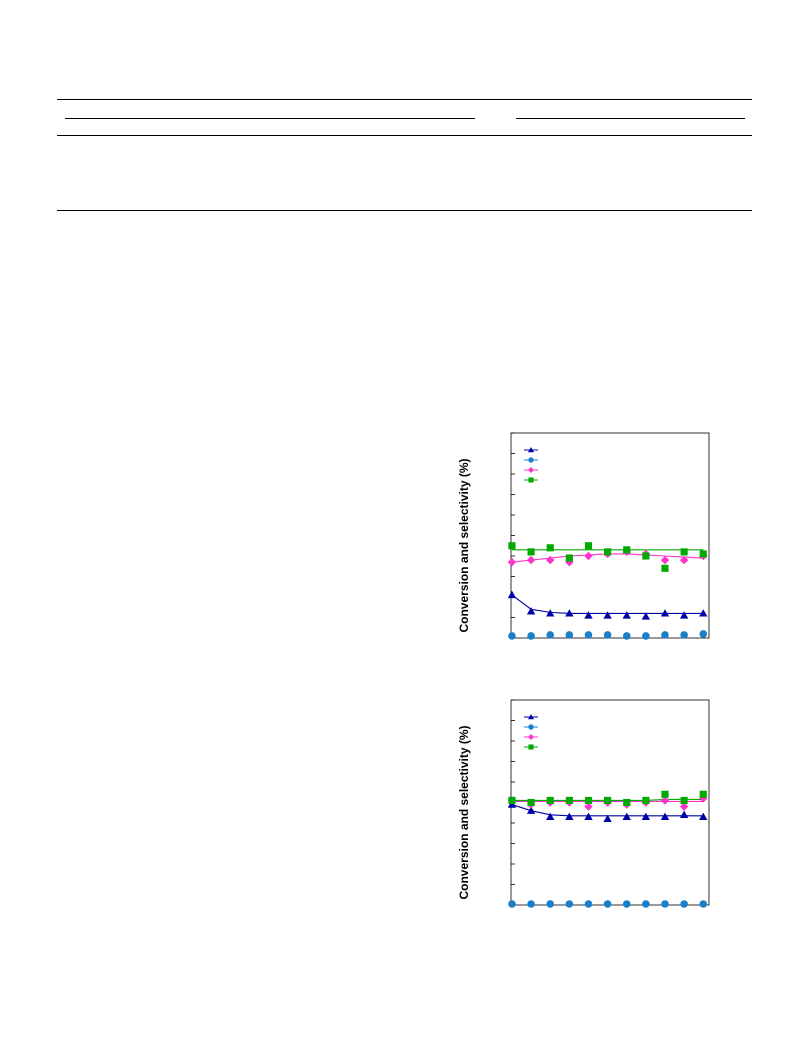 The image size is (793, 1057). I want to click on table-subheader-rule-left, so click(270, 118).